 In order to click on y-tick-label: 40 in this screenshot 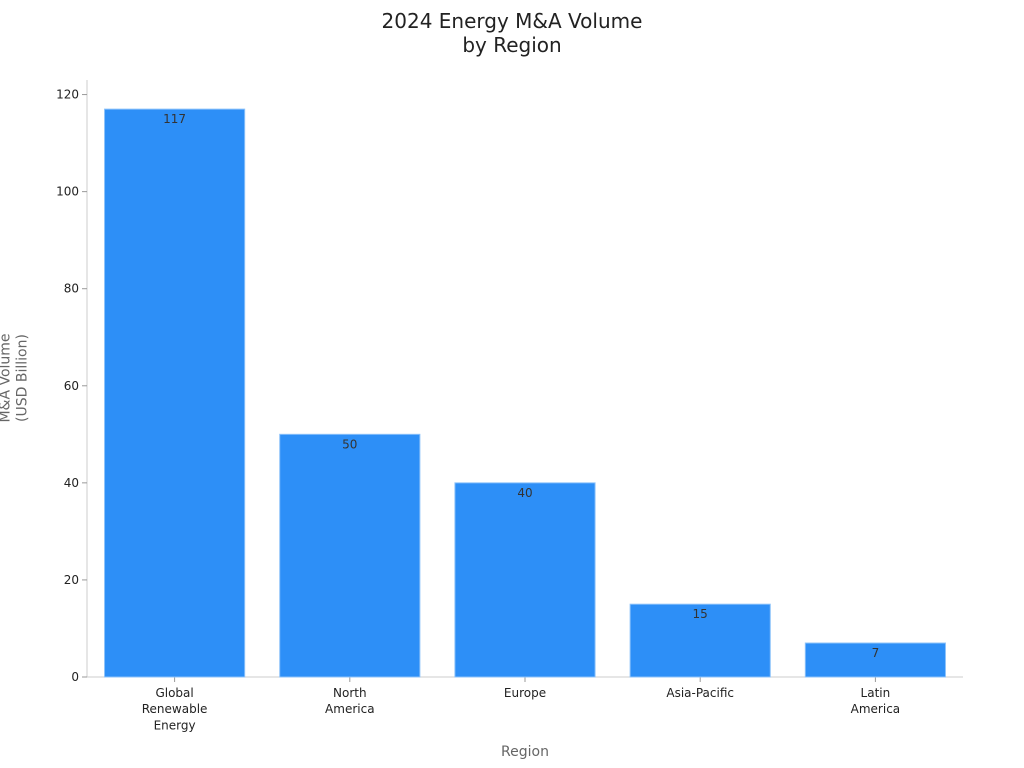, I will do `click(71, 483)`.